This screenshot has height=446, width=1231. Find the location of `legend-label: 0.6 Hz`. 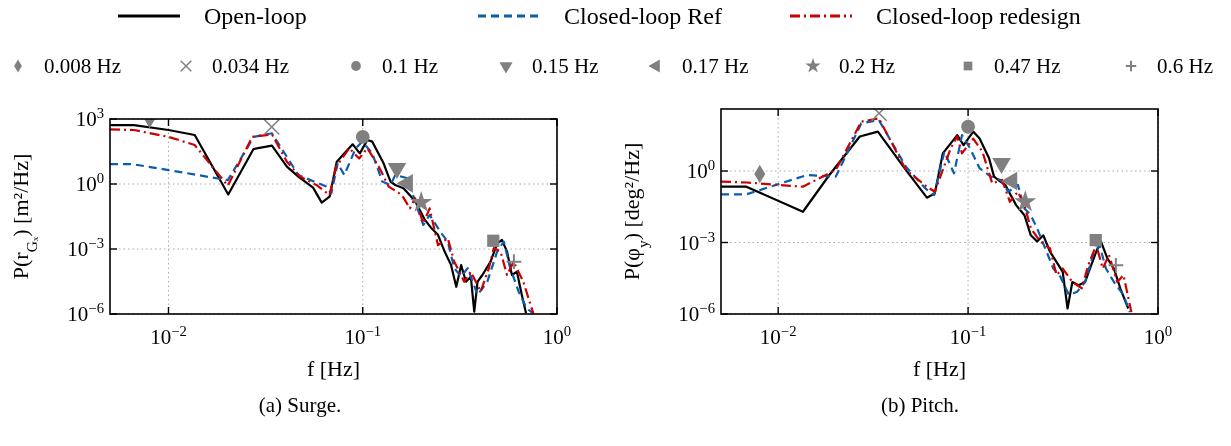

legend-label: 0.6 Hz is located at coordinates (1185, 66).